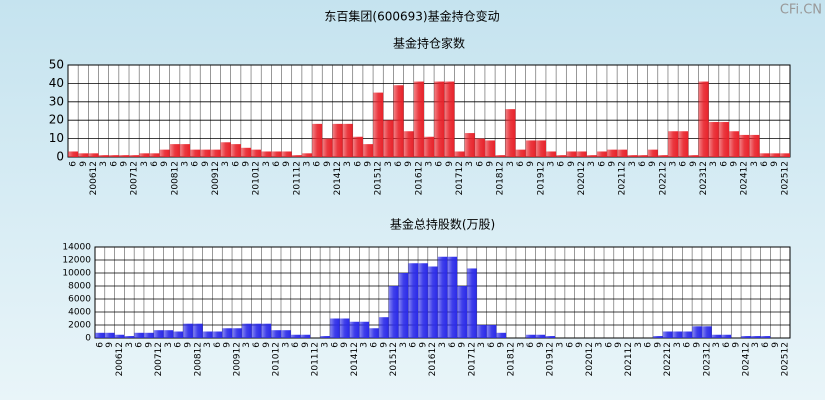 The image size is (825, 400). I want to click on x-tick-label: 201712, so click(472, 359).